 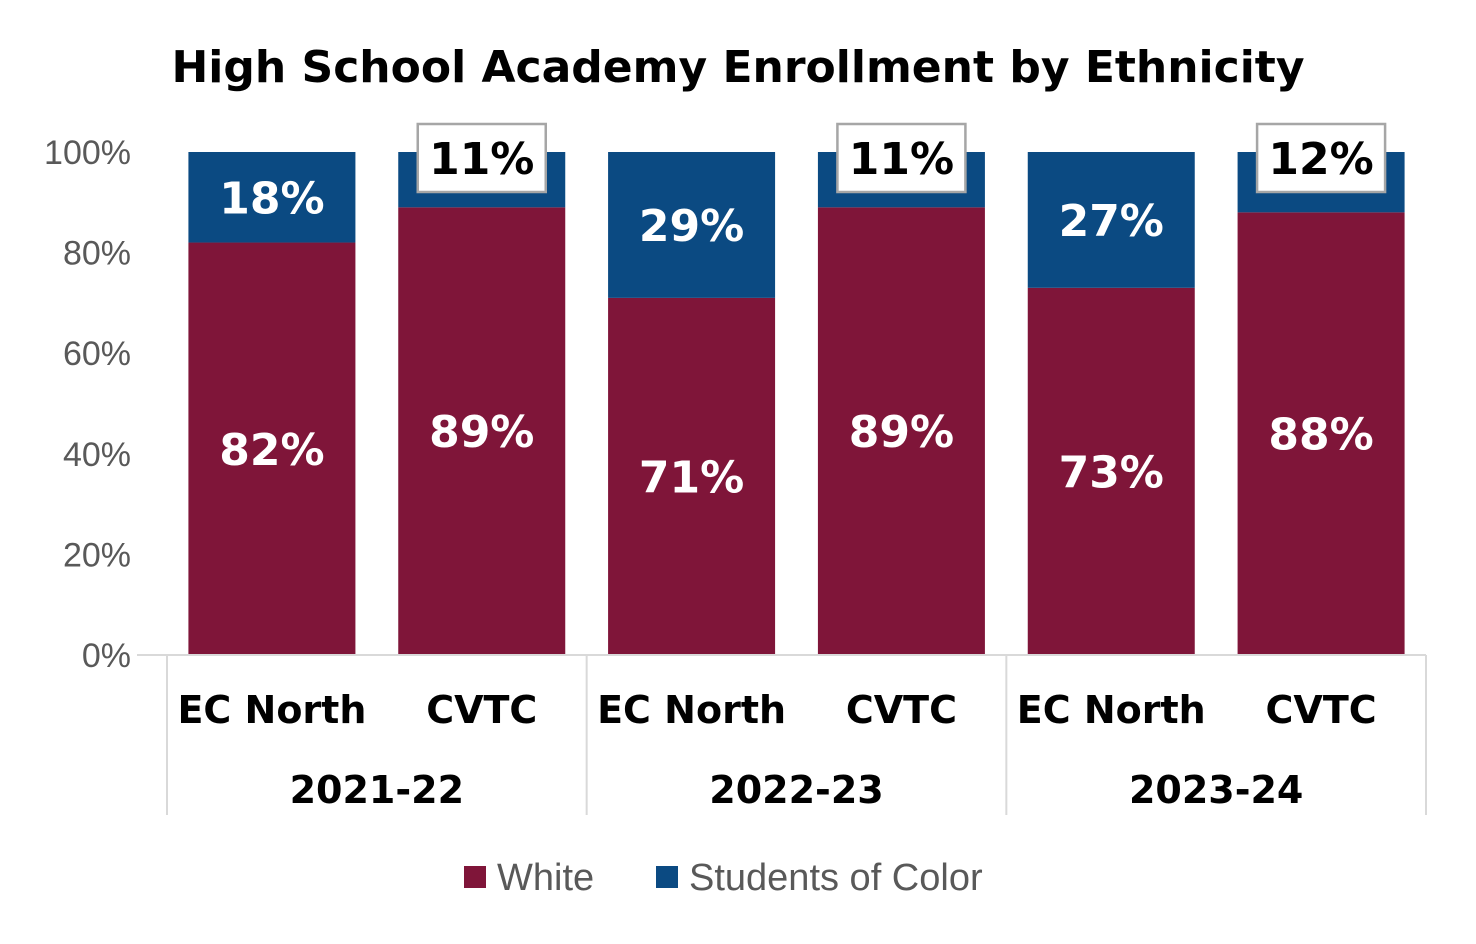 What do you see at coordinates (545, 878) in the screenshot?
I see `legend-label: White` at bounding box center [545, 878].